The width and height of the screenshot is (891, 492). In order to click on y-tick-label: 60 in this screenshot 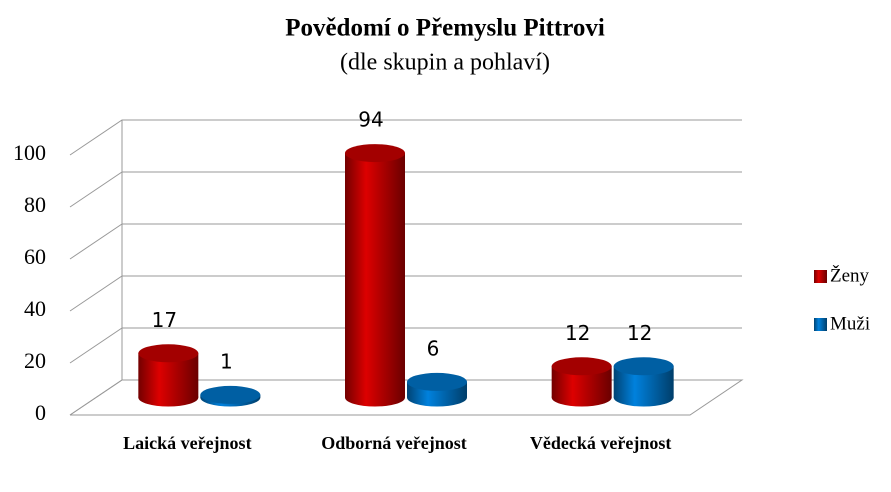, I will do `click(35, 256)`.